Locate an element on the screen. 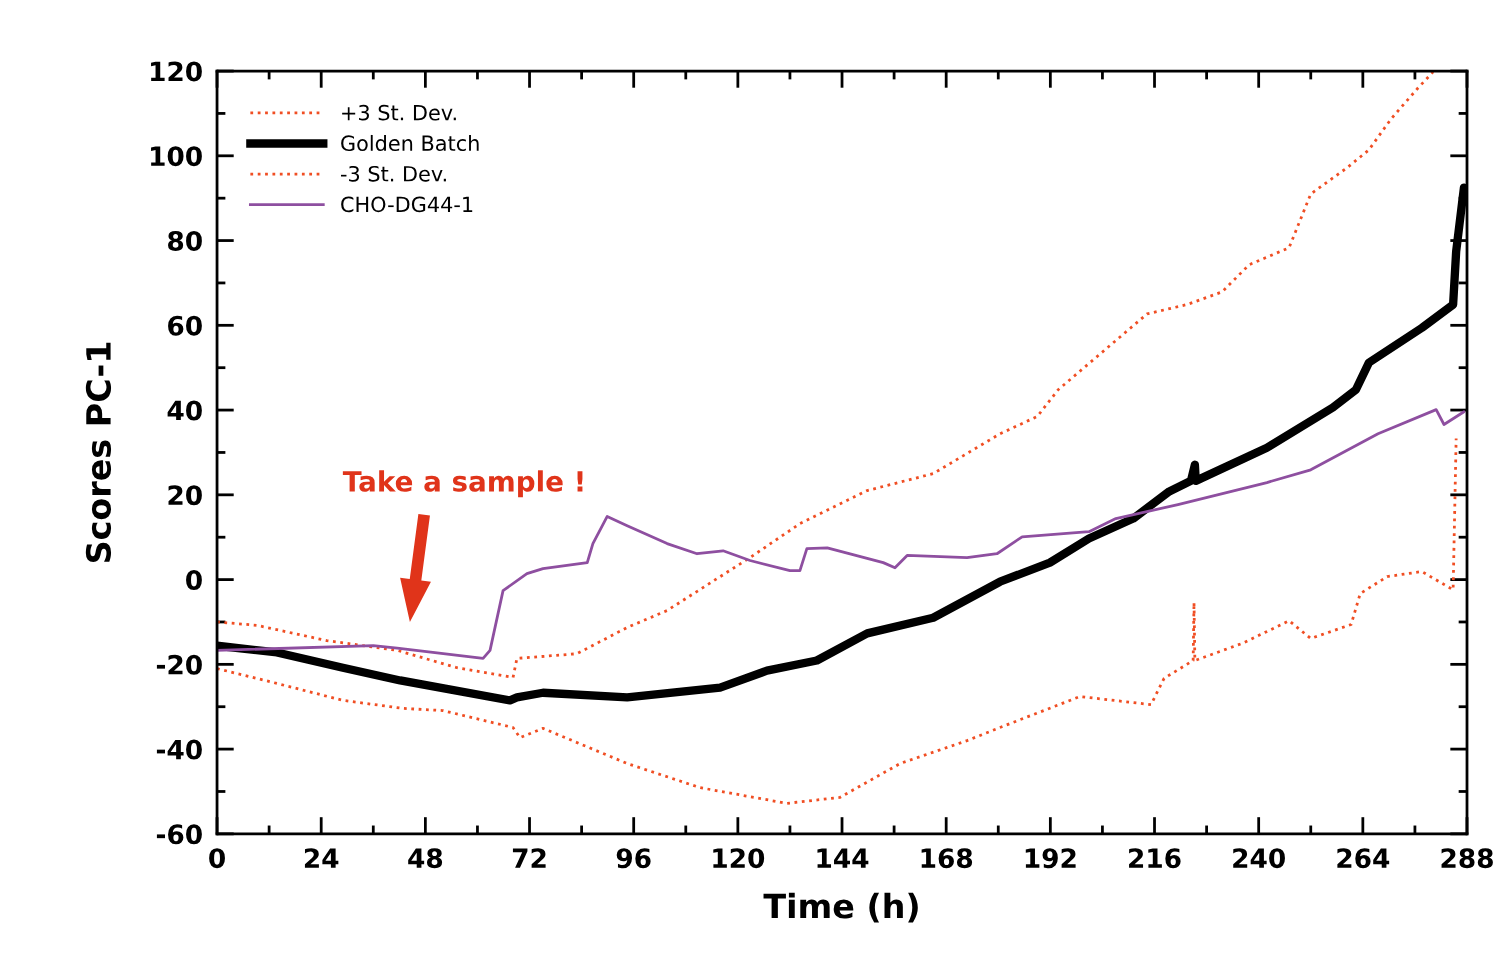 Image resolution: width=1502 pixels, height=964 pixels. y-tick-label: -40 is located at coordinates (179, 749).